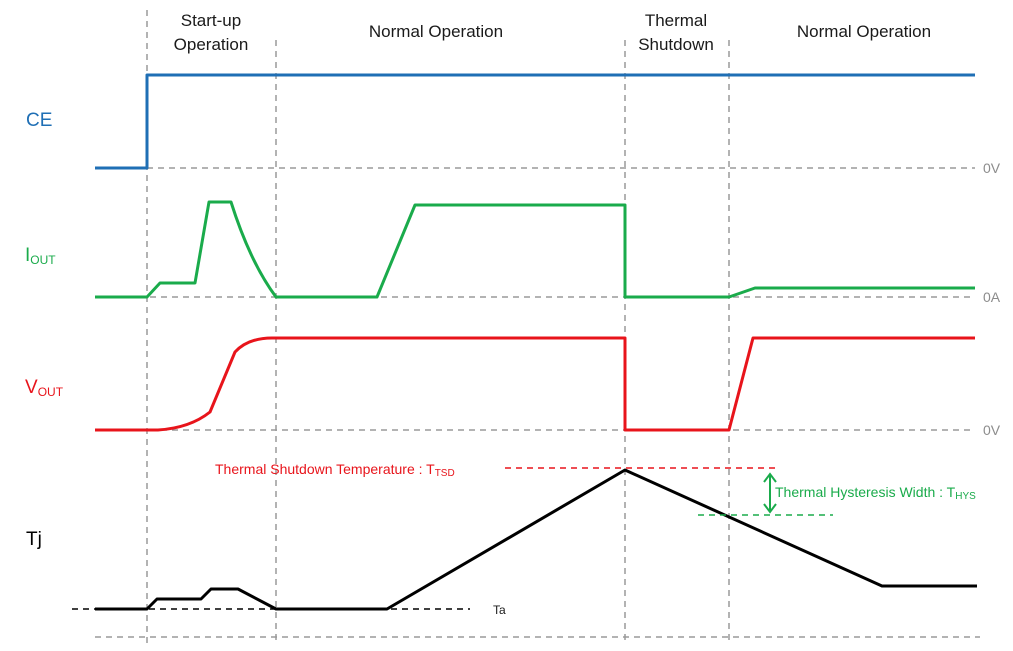  What do you see at coordinates (211, 44) in the screenshot?
I see `phase-startup-line2: Operation` at bounding box center [211, 44].